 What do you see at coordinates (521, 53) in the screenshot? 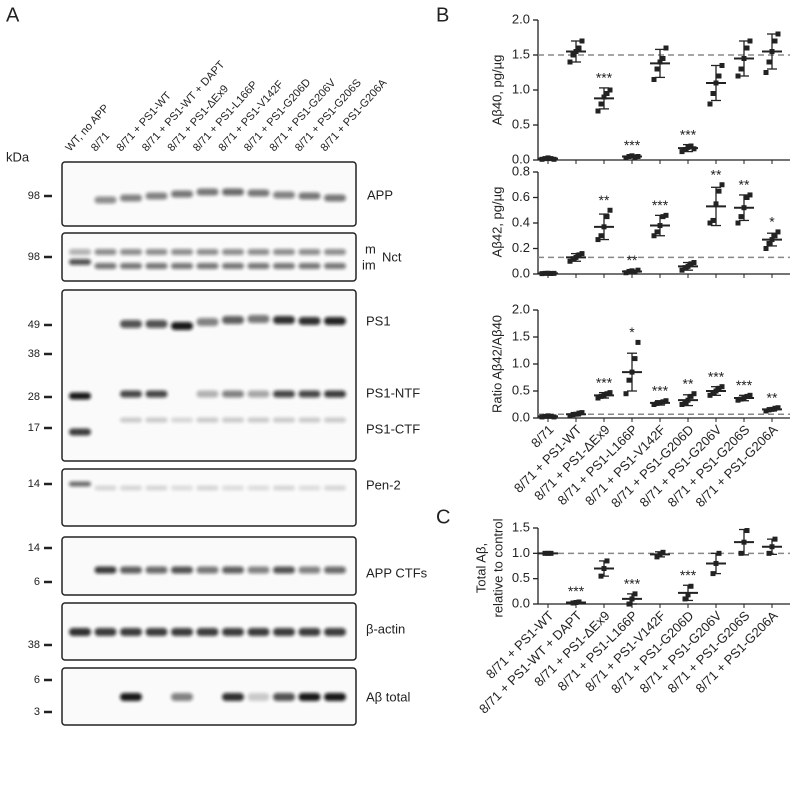
I see `y-tick-label: 1.5` at bounding box center [521, 53].